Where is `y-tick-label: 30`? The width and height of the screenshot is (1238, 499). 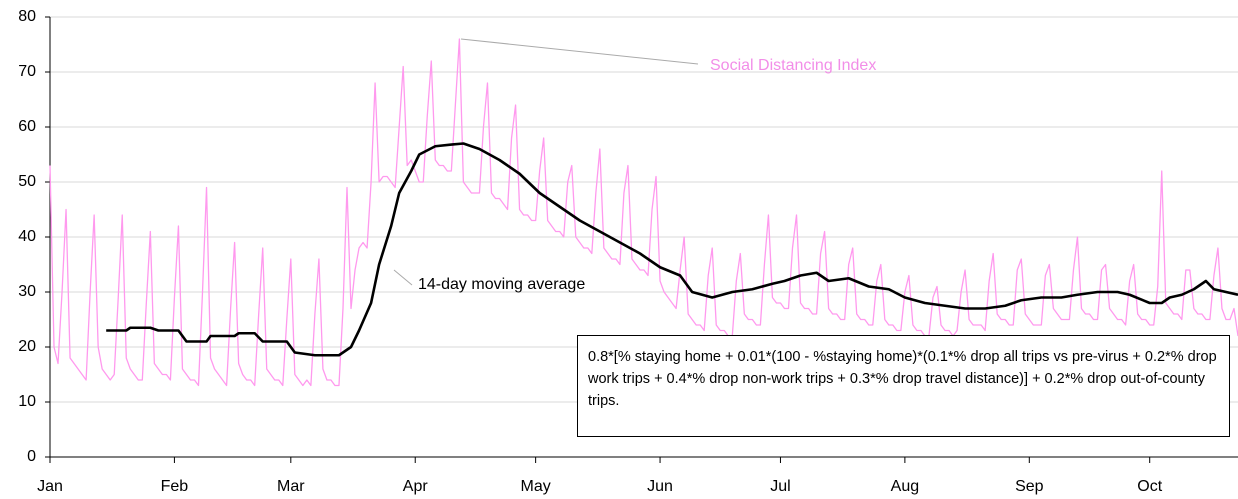 y-tick-label: 30 is located at coordinates (27, 291).